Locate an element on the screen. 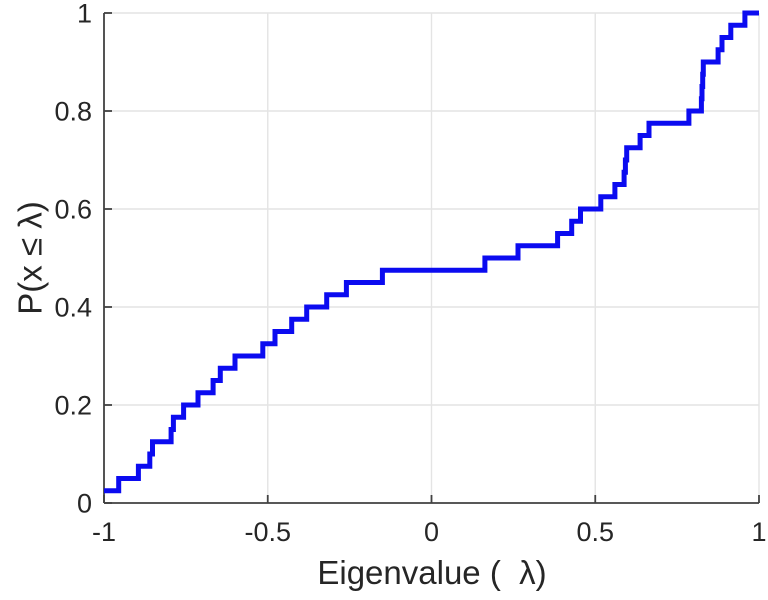  x-tick-label: 0.5 is located at coordinates (595, 532).